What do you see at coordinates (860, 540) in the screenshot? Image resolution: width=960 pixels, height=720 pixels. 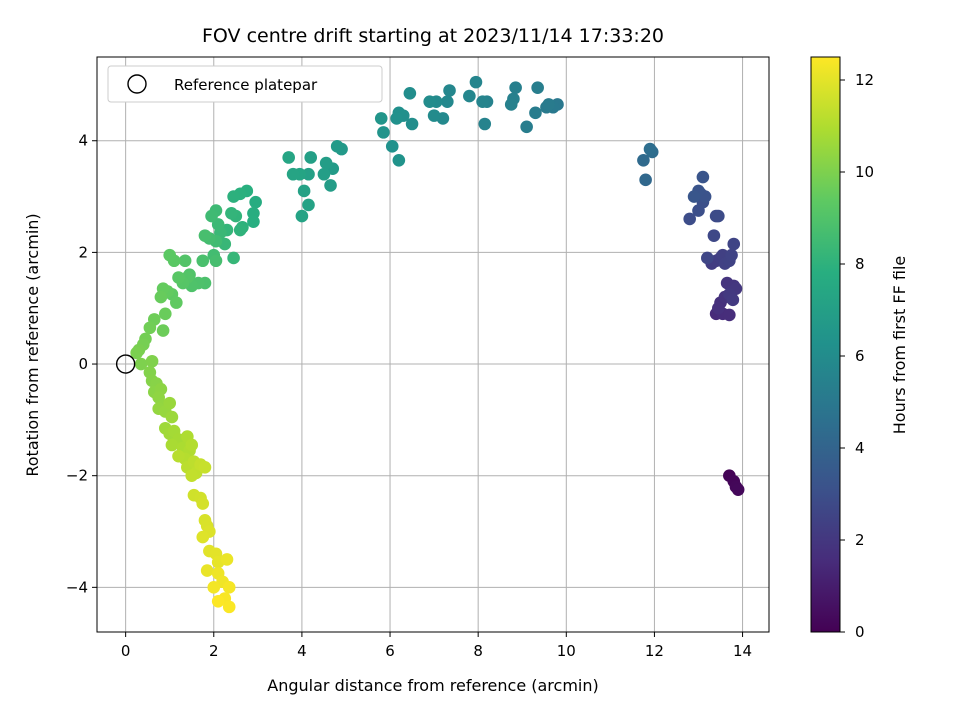 I see `colorbar-tick-label: 2` at bounding box center [860, 540].